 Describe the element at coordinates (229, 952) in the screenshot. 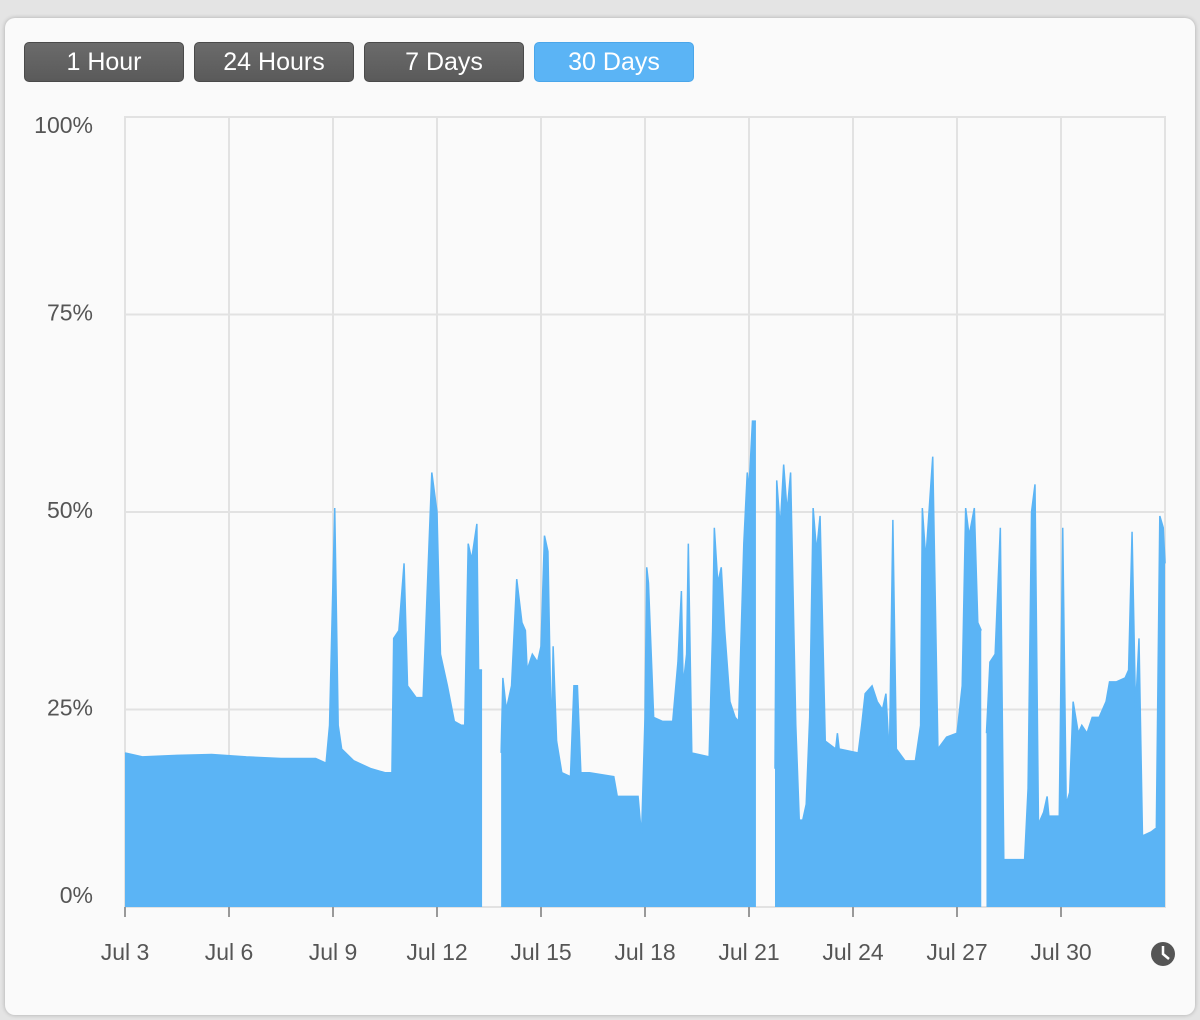

I see `x-tick-label: Jul 6` at that location.